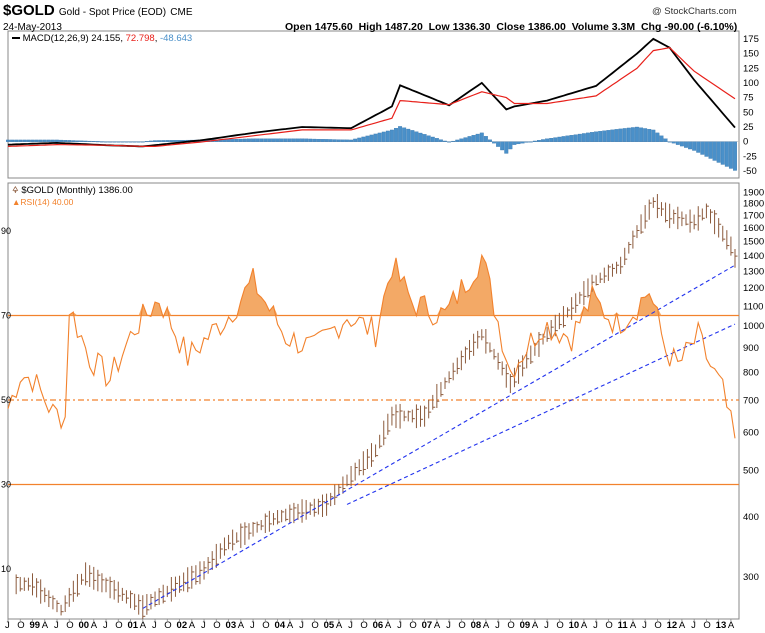 Image resolution: width=765 pixels, height=633 pixels. Describe the element at coordinates (753, 204) in the screenshot. I see `price-y-tick-label: 1800` at that location.